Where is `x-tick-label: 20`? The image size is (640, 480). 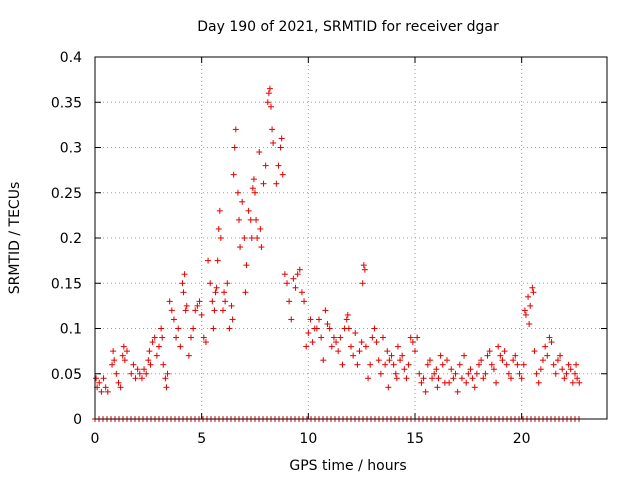
x-tick-label: 20 is located at coordinates (522, 439).